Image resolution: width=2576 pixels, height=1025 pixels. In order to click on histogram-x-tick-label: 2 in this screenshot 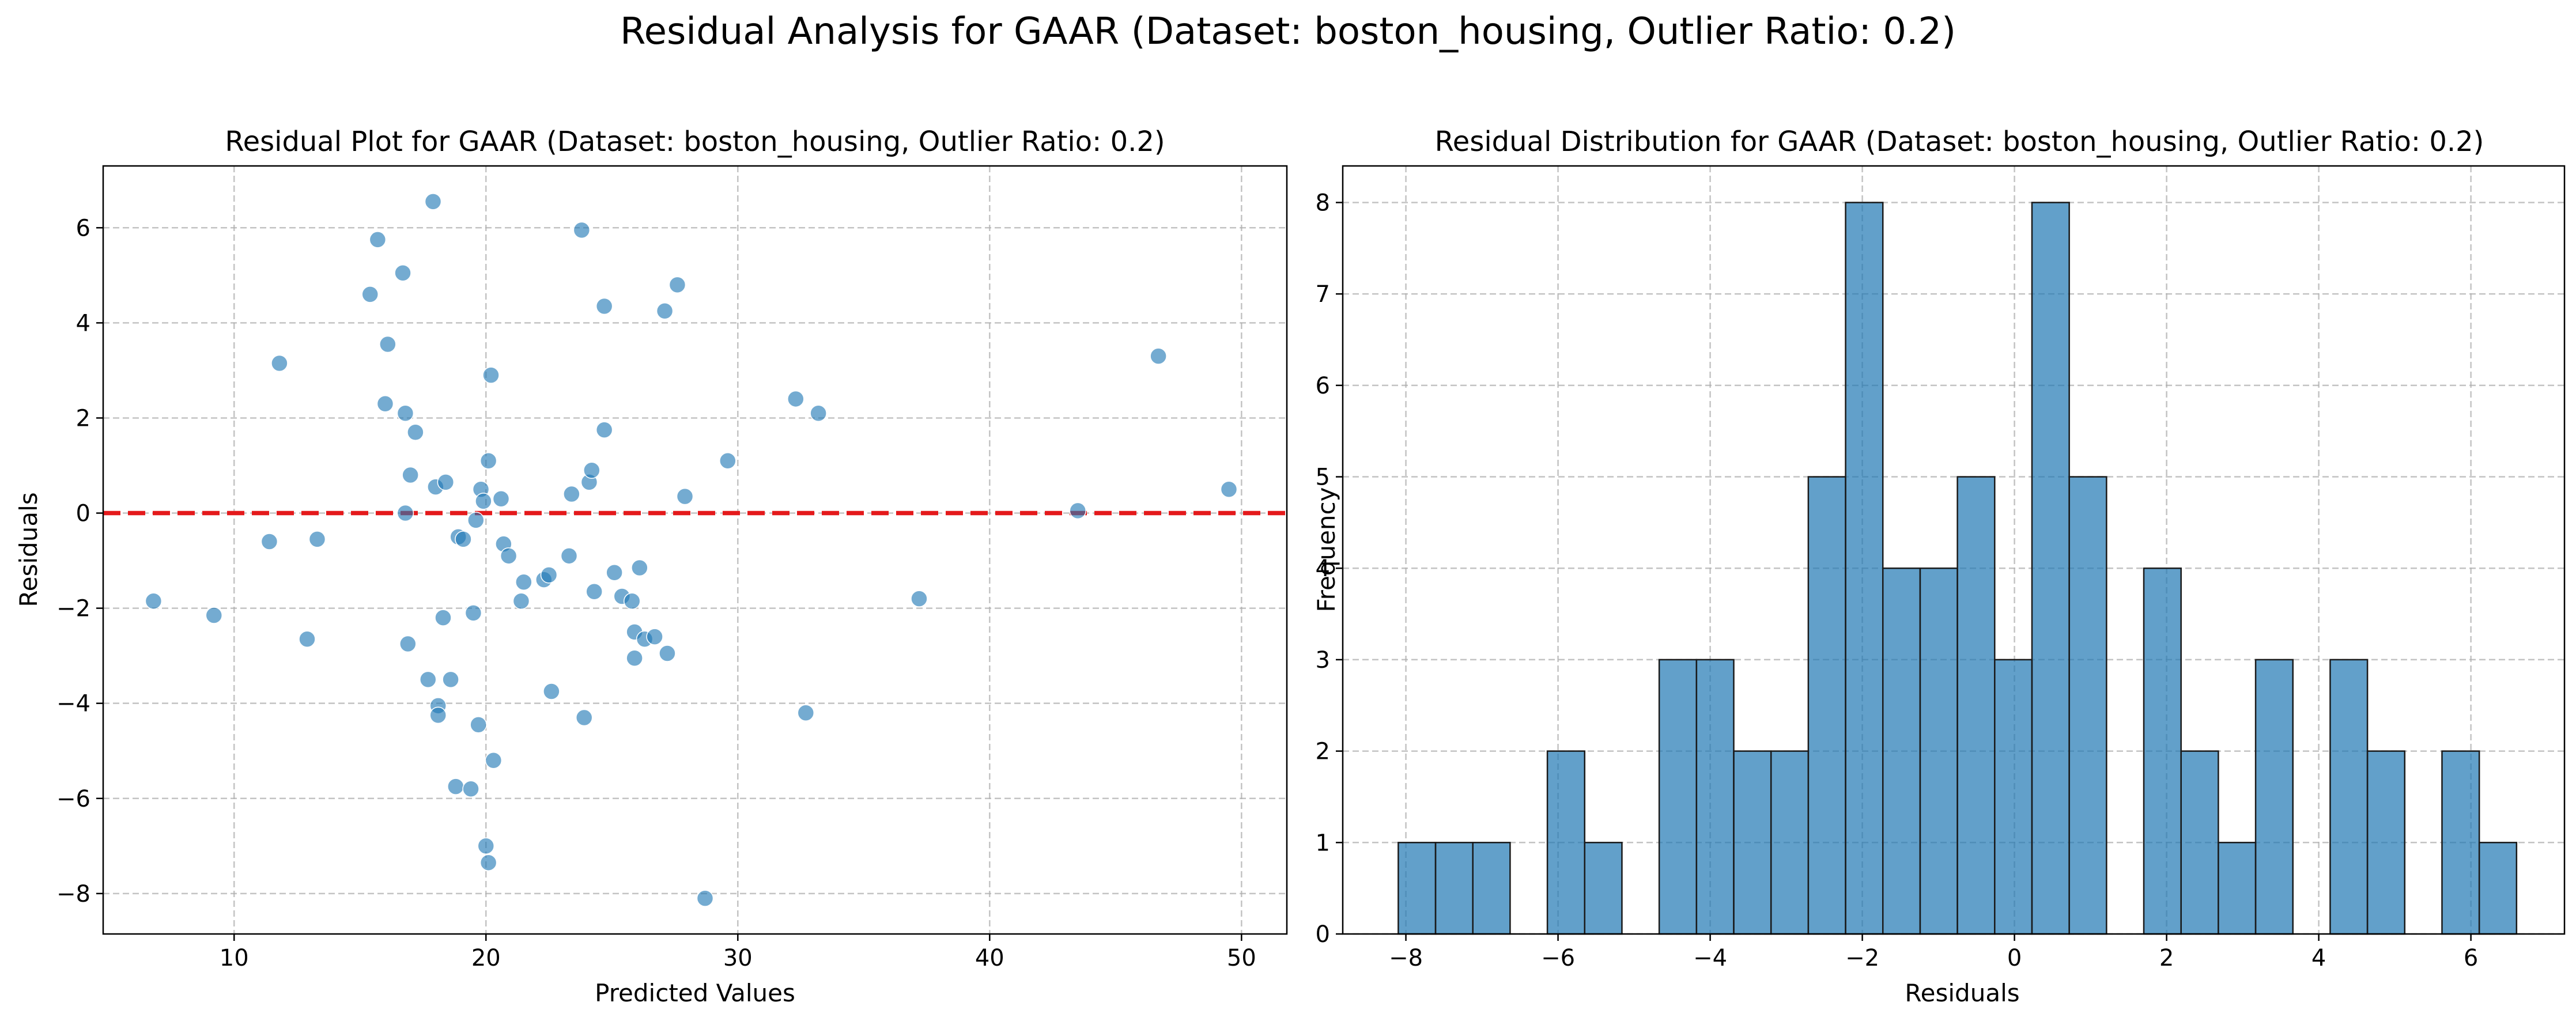, I will do `click(2166, 958)`.